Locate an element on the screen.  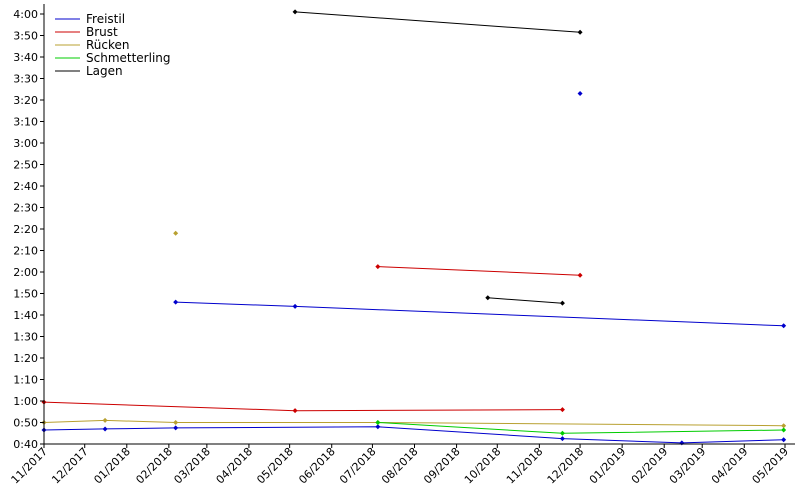
y-tick-label: 3:20 is located at coordinates (25, 100).